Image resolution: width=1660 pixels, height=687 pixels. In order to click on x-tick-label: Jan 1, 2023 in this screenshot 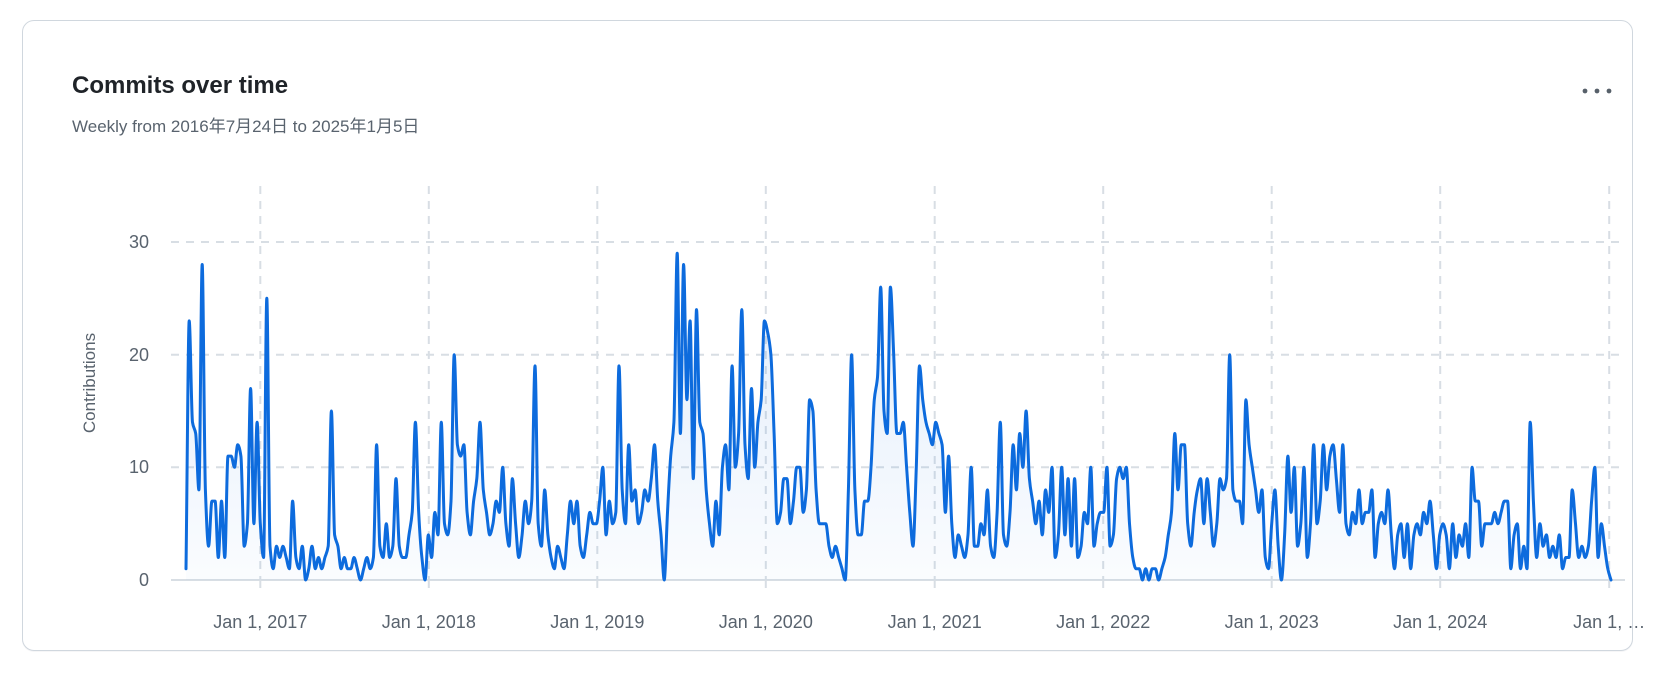, I will do `click(1271, 622)`.